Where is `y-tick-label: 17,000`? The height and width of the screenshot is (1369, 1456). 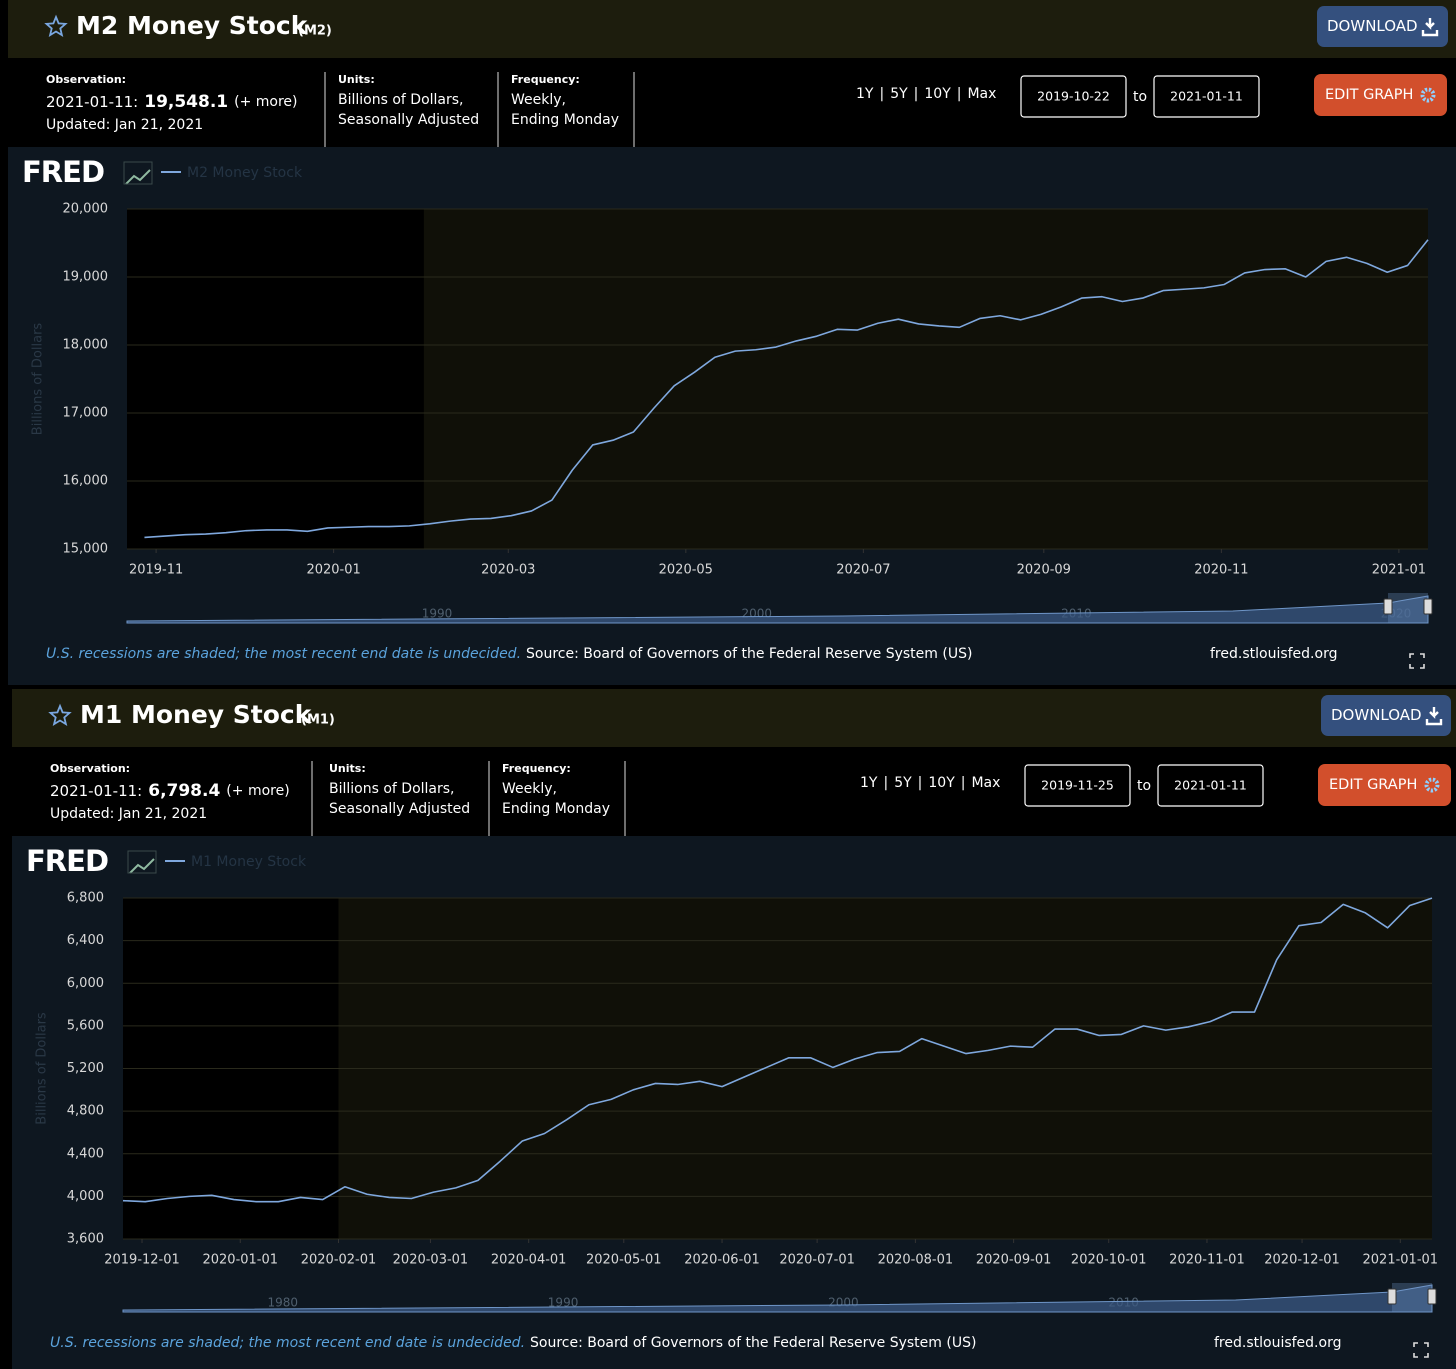 y-tick-label: 17,000 is located at coordinates (86, 413).